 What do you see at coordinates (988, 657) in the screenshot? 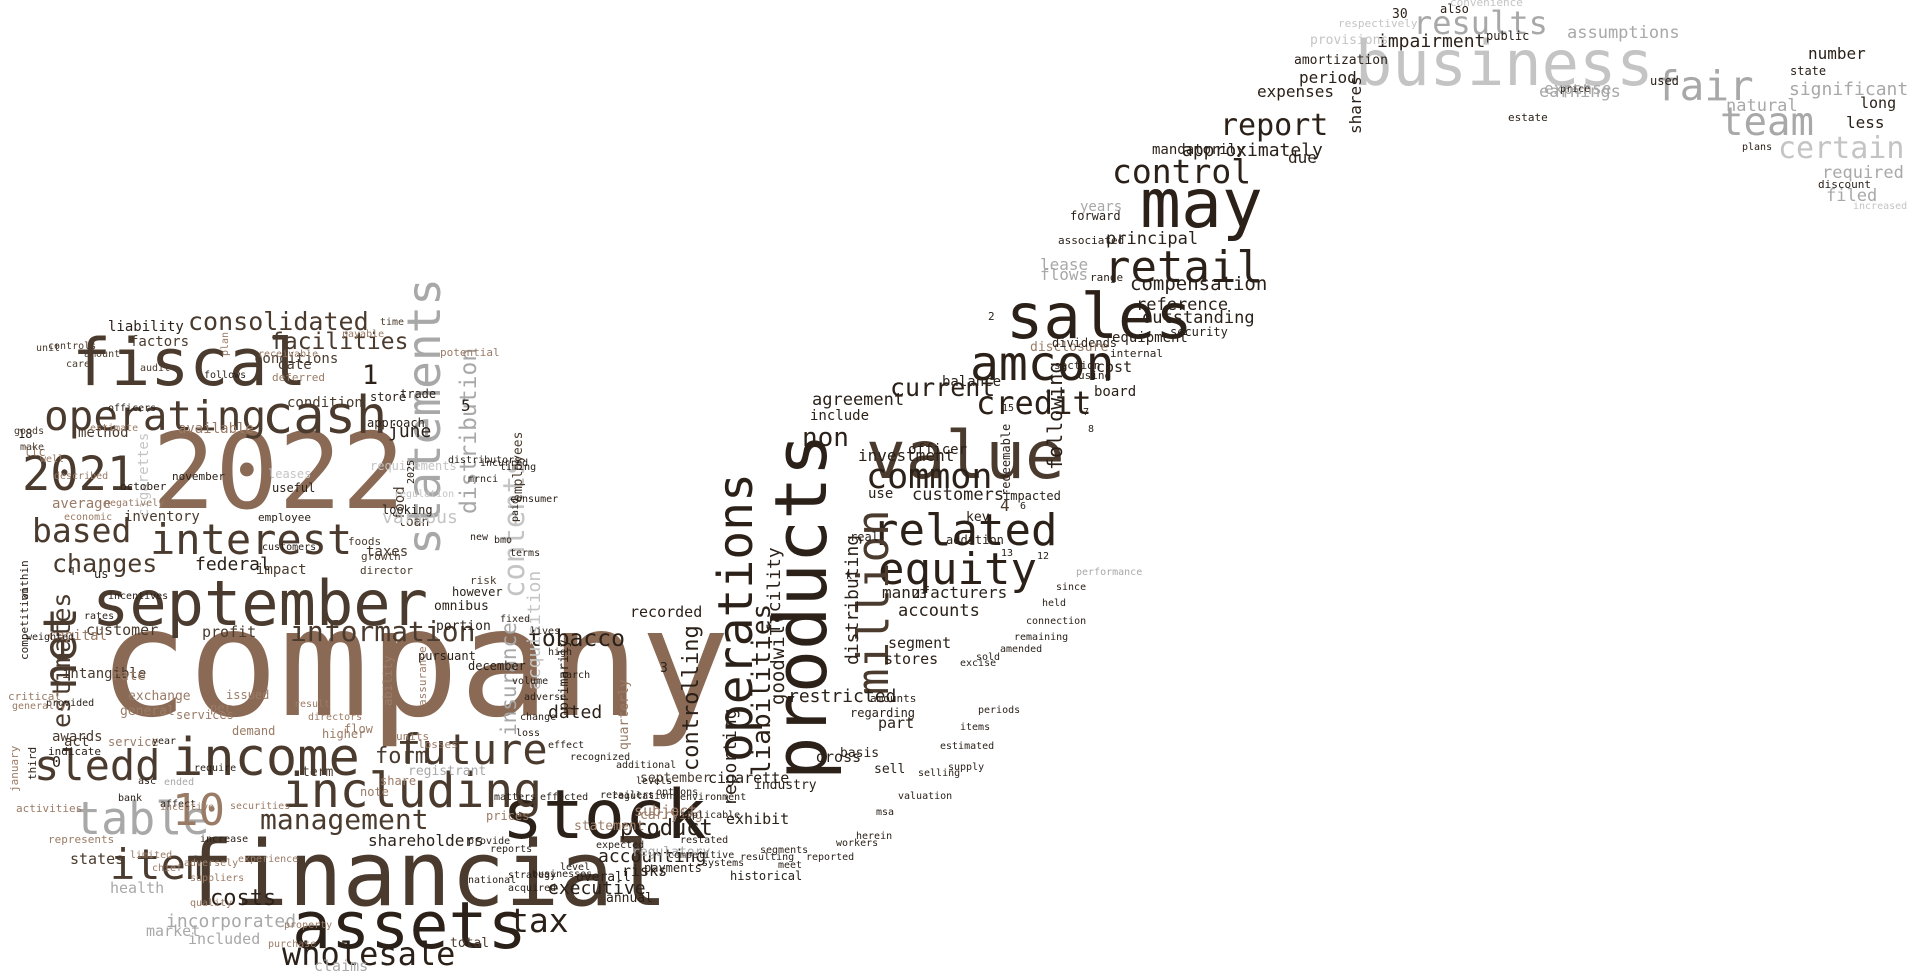
I see `word-sold-353: sold` at bounding box center [988, 657].